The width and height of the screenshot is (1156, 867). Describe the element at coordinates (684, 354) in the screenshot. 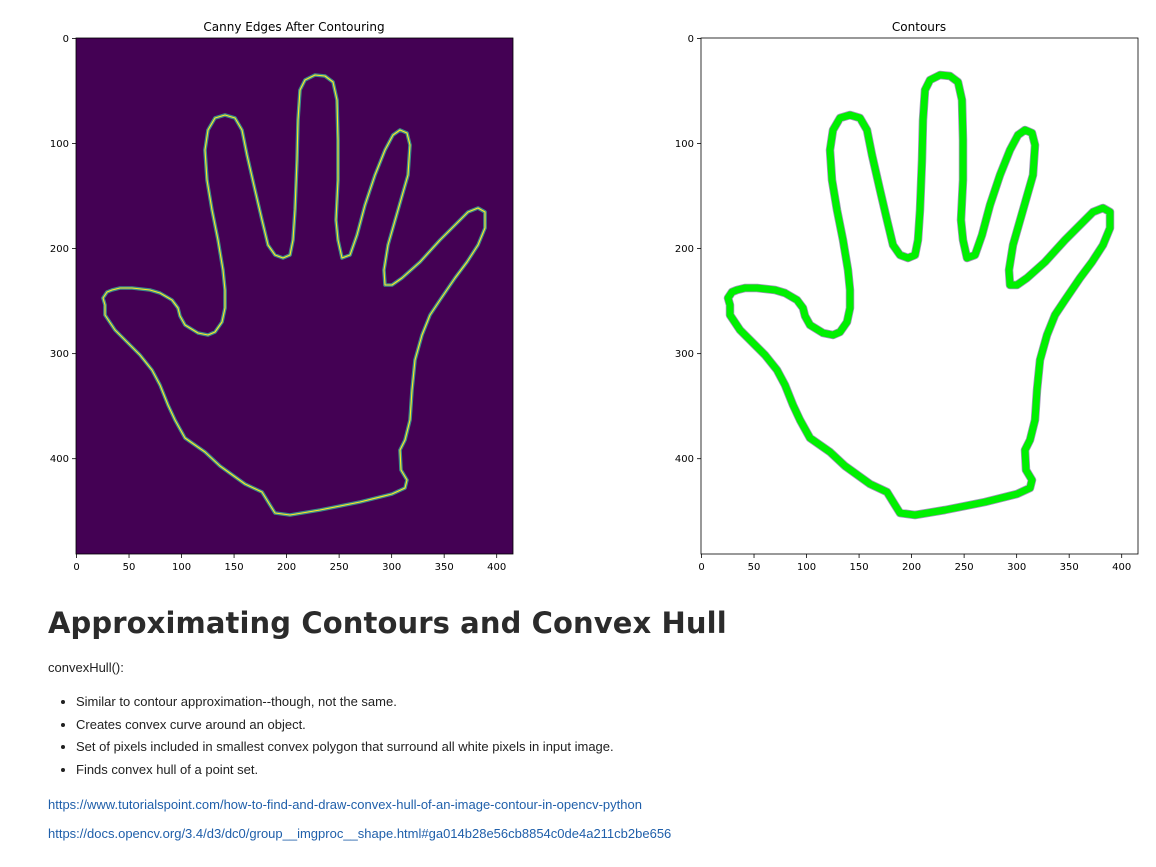

I see `right-y-tick-label: 300` at that location.